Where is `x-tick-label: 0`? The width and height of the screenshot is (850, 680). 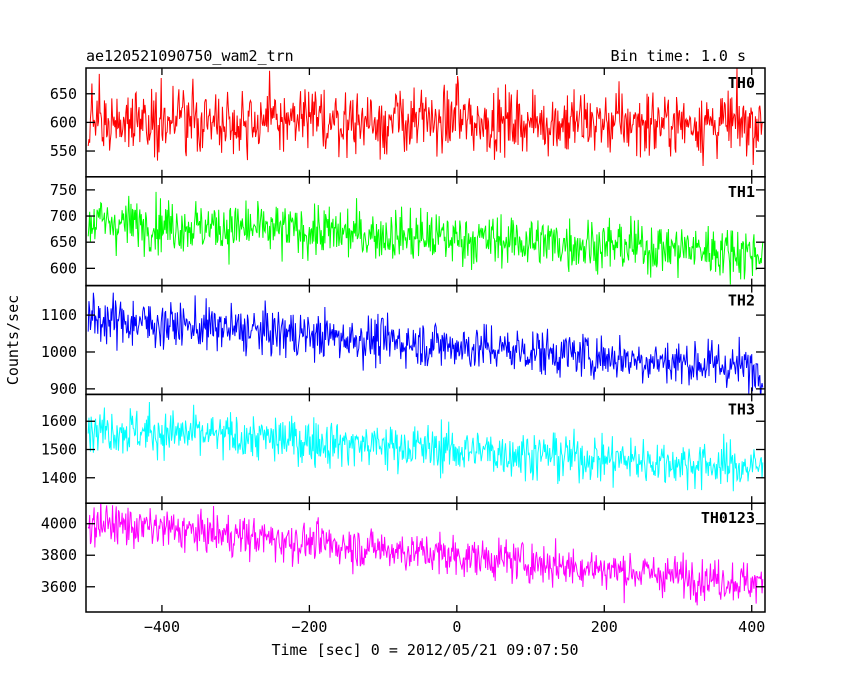 x-tick-label: 0 is located at coordinates (456, 627).